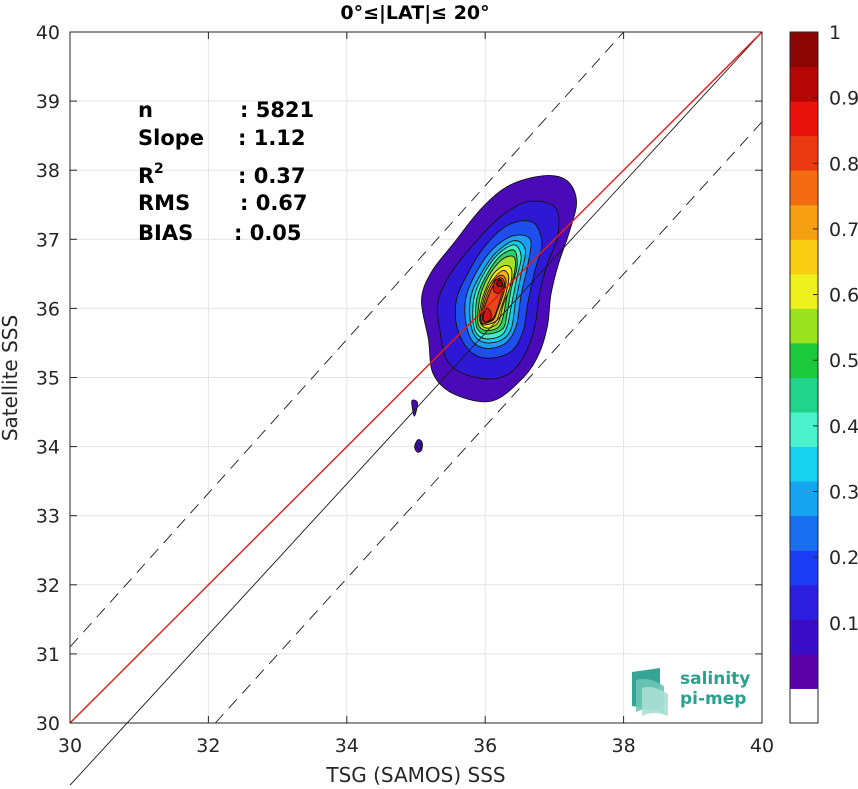  Describe the element at coordinates (48, 379) in the screenshot. I see `y-tick-label: 35` at that location.